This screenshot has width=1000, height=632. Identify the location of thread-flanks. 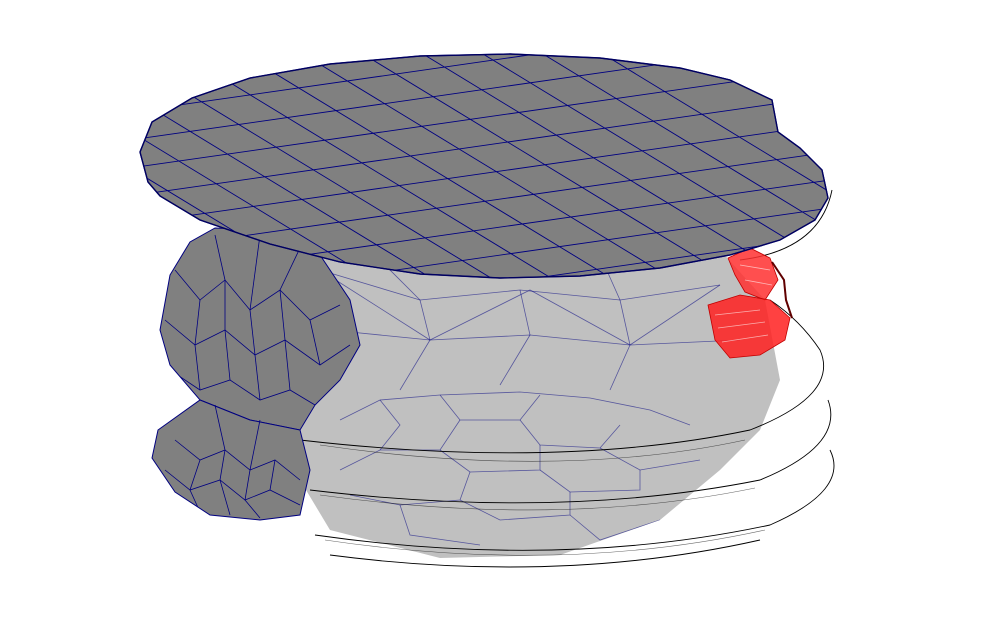
(256, 374).